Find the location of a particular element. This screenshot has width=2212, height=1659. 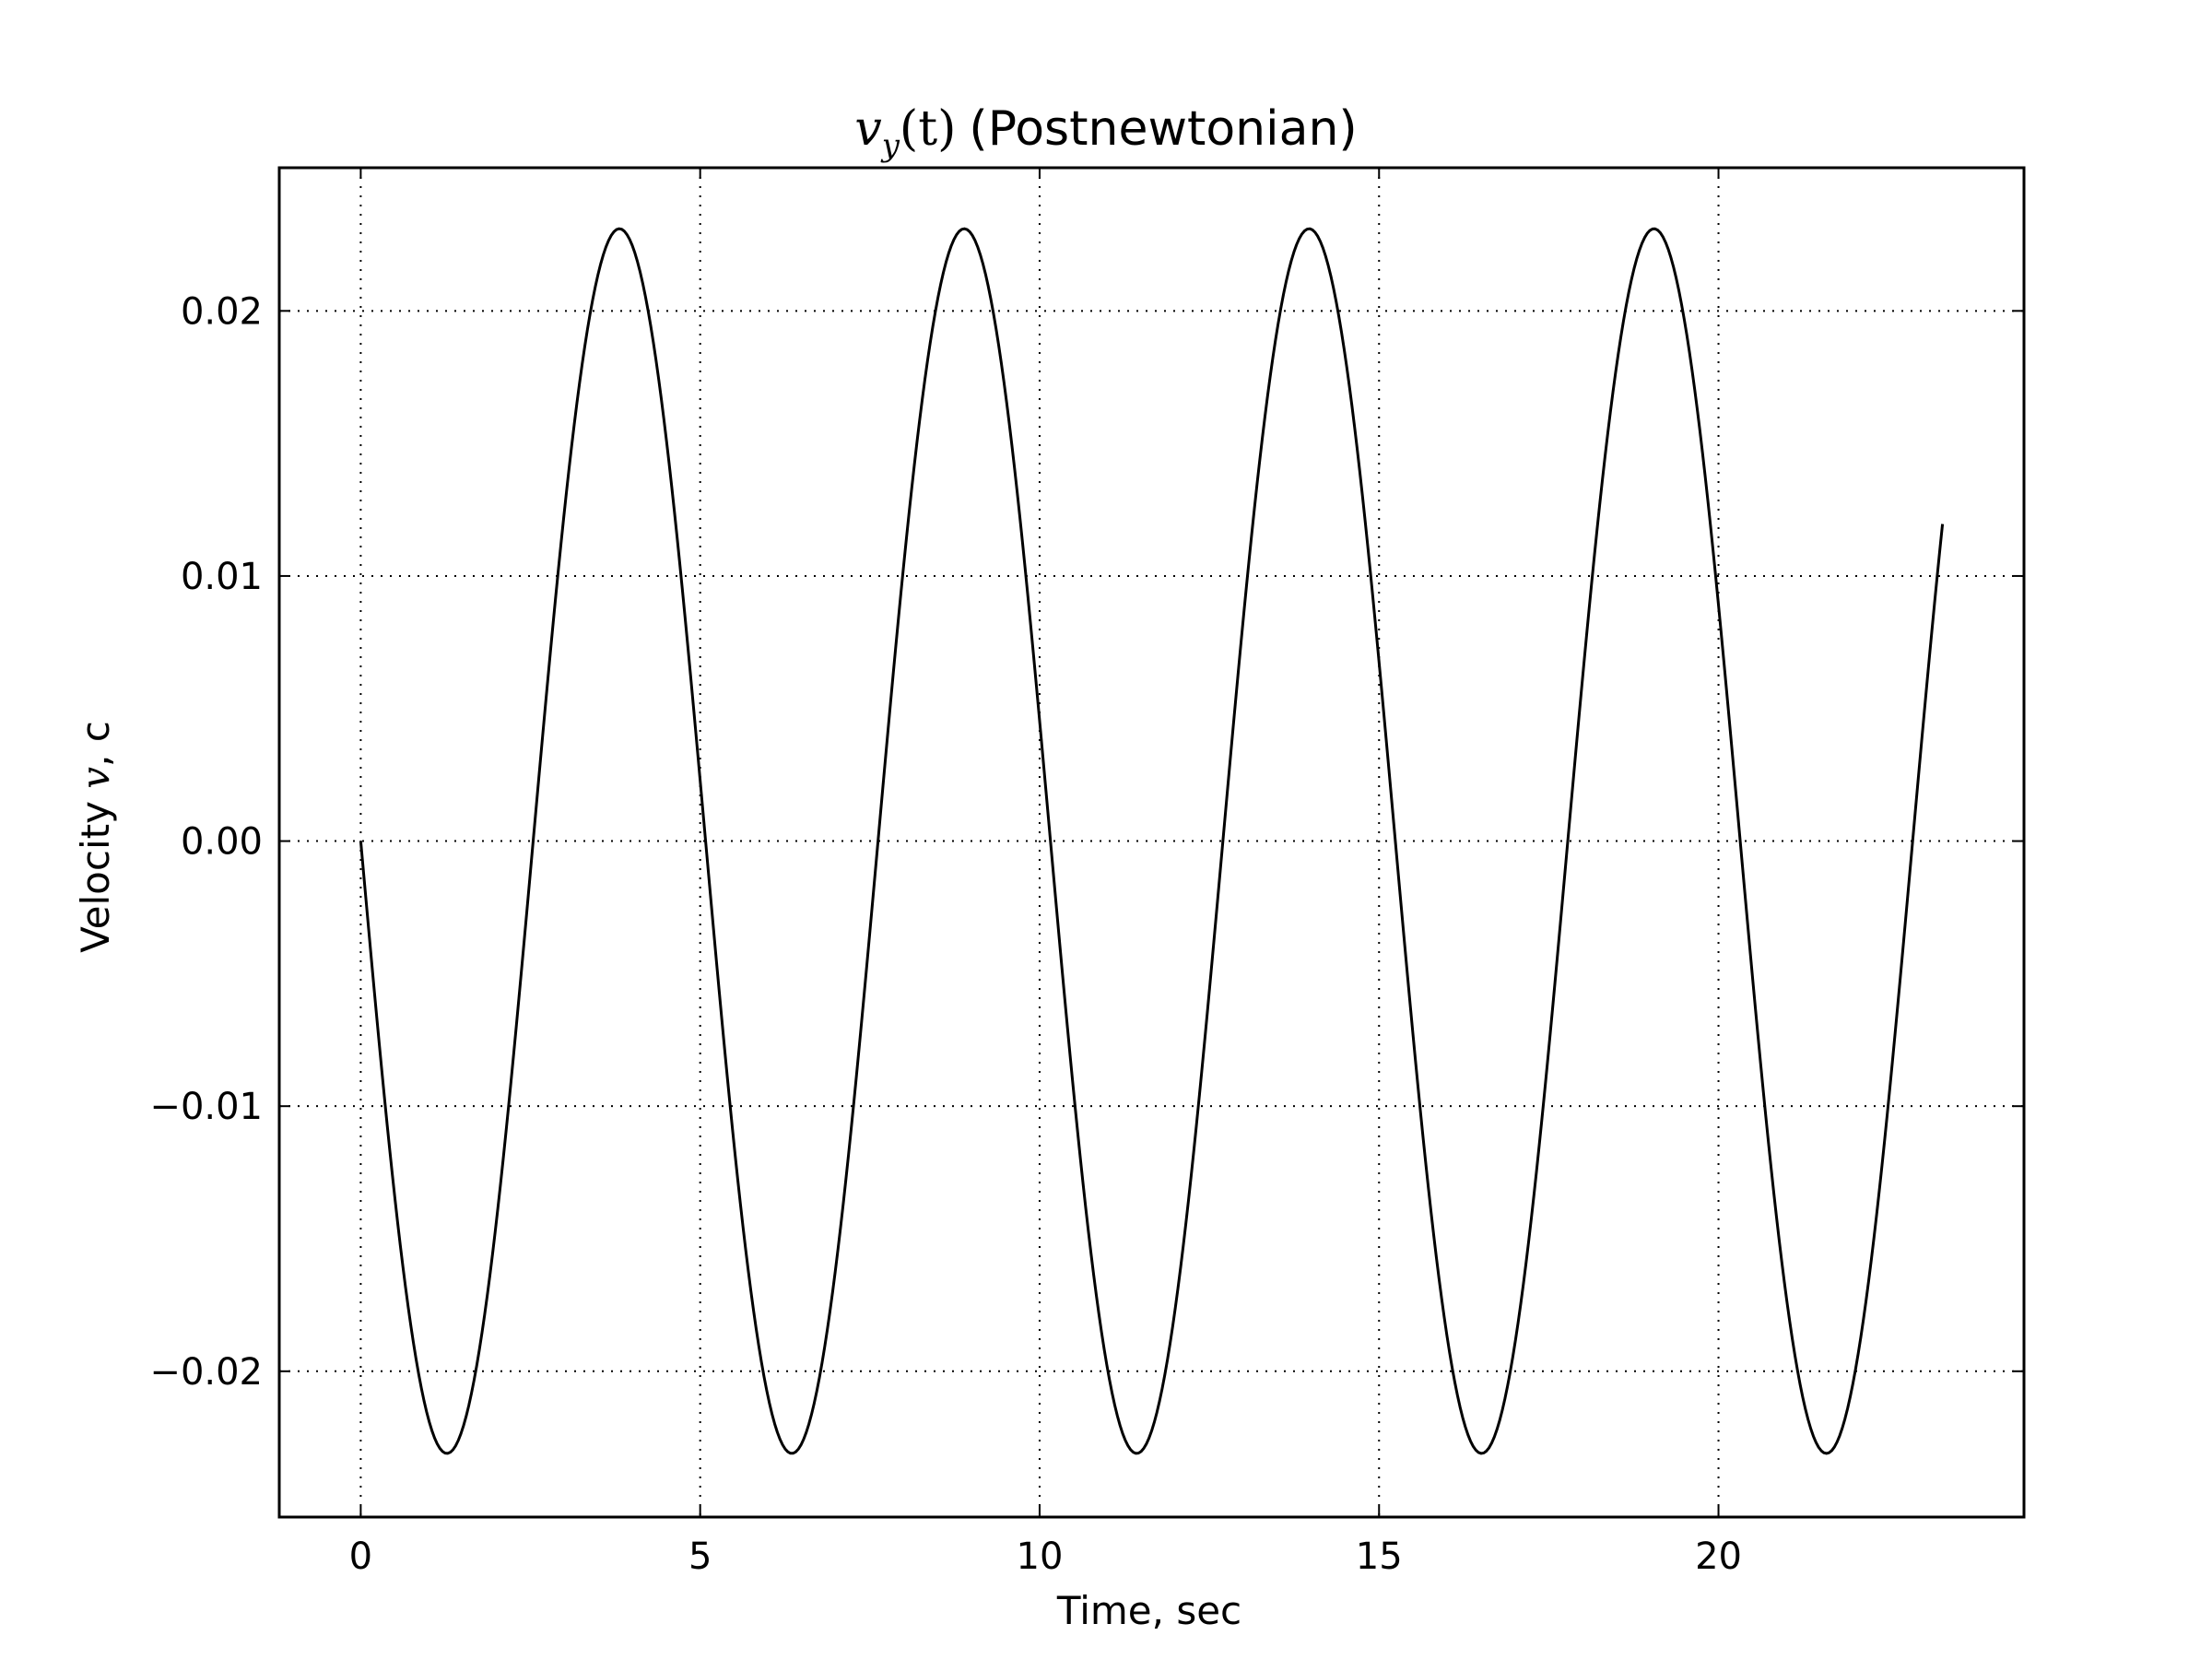

x-tick-label: 10 is located at coordinates (1040, 1556).